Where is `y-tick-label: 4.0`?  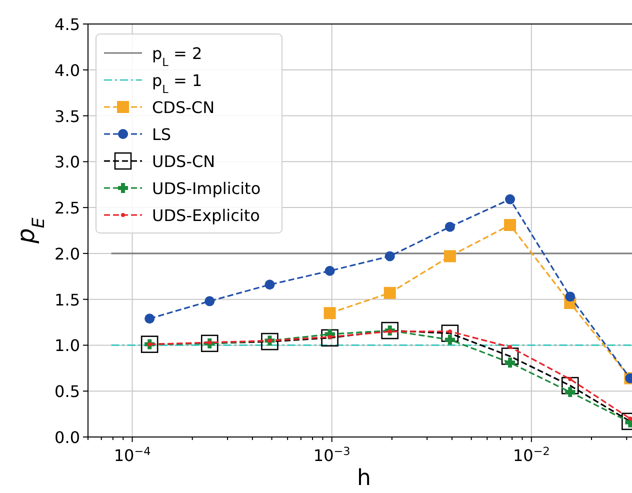
y-tick-label: 4.0 is located at coordinates (67, 70).